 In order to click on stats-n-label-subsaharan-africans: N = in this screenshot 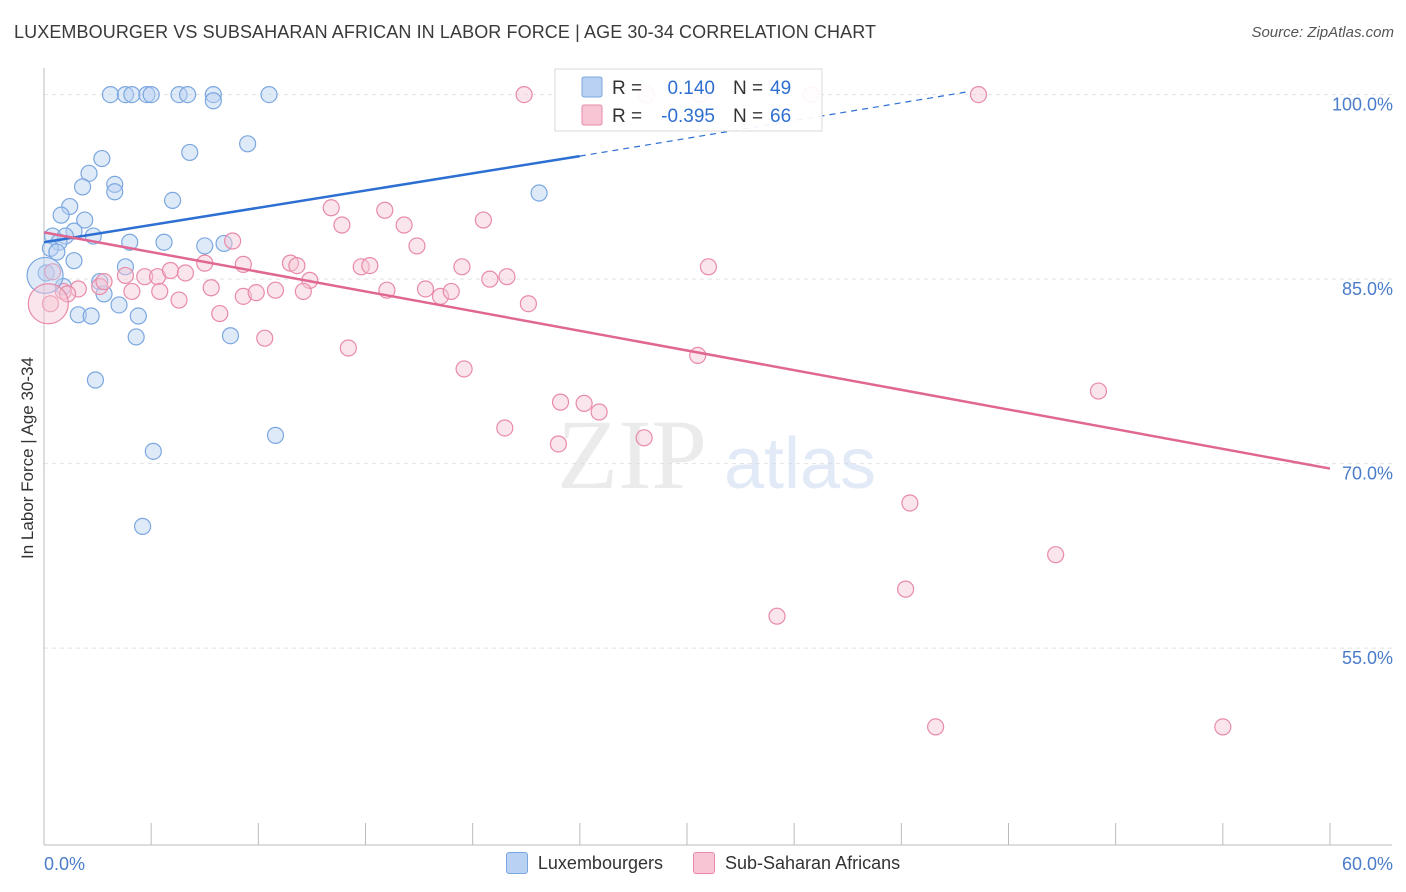, I will do `click(748, 116)`.